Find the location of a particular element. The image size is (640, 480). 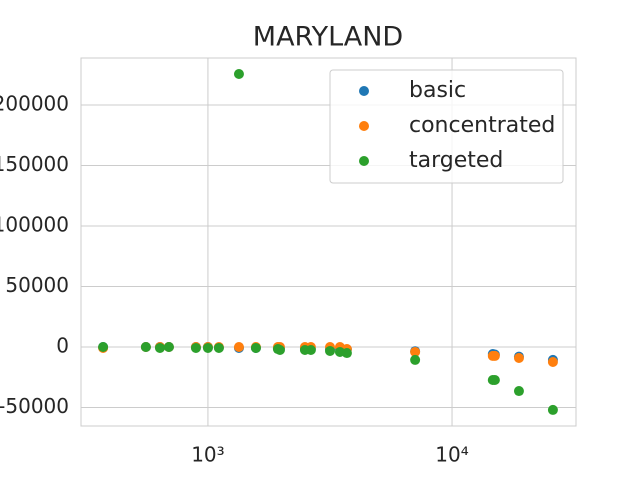

y-tick-label: 0 is located at coordinates (62, 345).